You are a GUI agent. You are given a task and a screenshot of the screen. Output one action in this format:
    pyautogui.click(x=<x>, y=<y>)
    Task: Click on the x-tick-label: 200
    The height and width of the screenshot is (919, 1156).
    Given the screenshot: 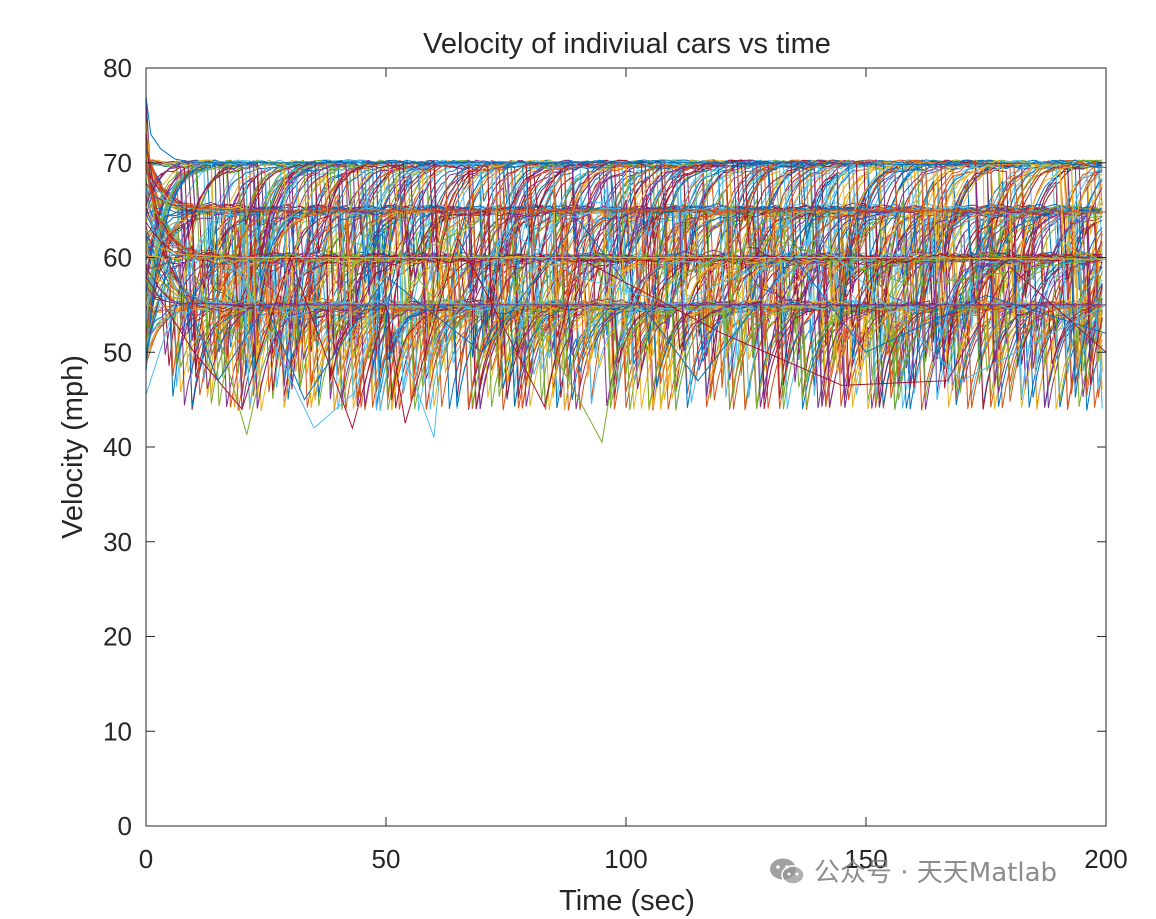 What is the action you would take?
    pyautogui.click(x=1105, y=859)
    